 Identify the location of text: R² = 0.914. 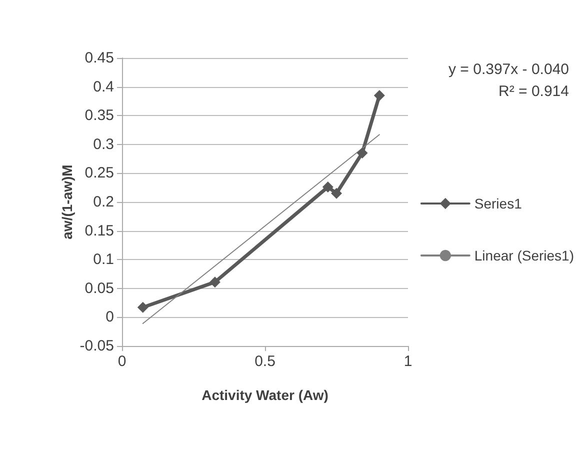
(534, 91).